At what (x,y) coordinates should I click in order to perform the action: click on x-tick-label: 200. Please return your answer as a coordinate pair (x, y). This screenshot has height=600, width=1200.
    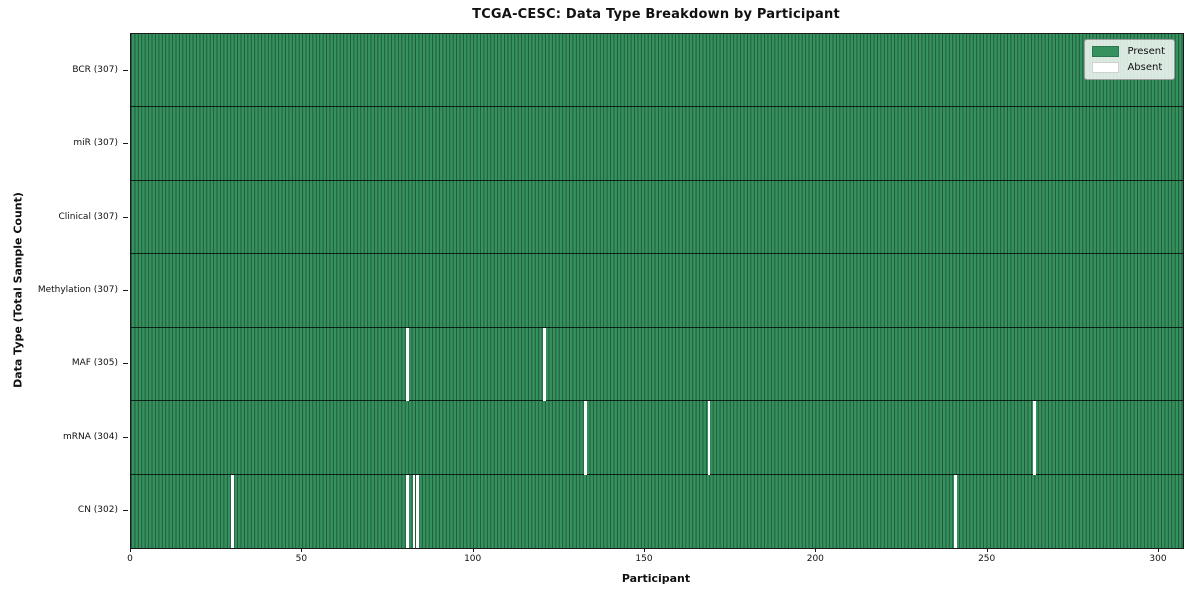
    Looking at the image, I should click on (815, 559).